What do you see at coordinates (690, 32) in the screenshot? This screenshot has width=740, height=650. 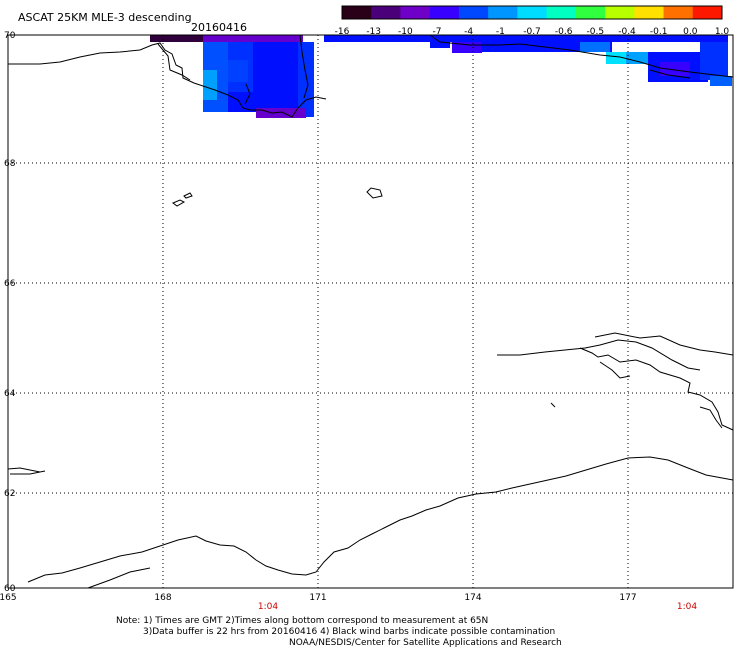 I see `colorbar-label: 0.0` at bounding box center [690, 32].